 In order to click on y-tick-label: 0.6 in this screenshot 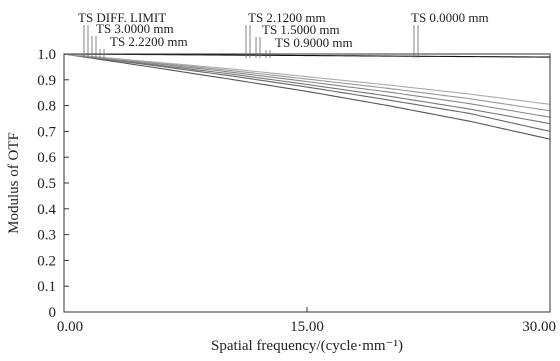, I will do `click(46, 158)`.